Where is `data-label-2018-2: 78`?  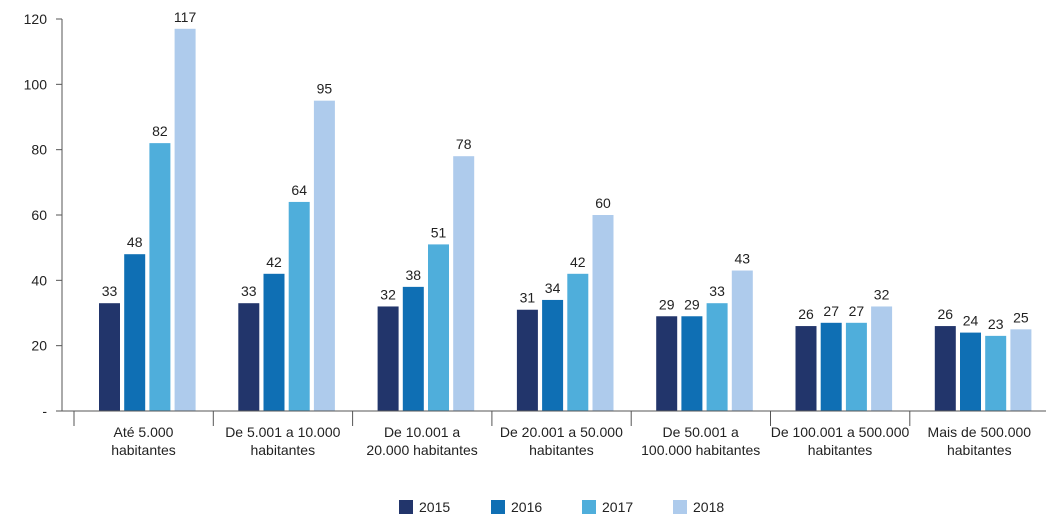 data-label-2018-2: 78 is located at coordinates (464, 144).